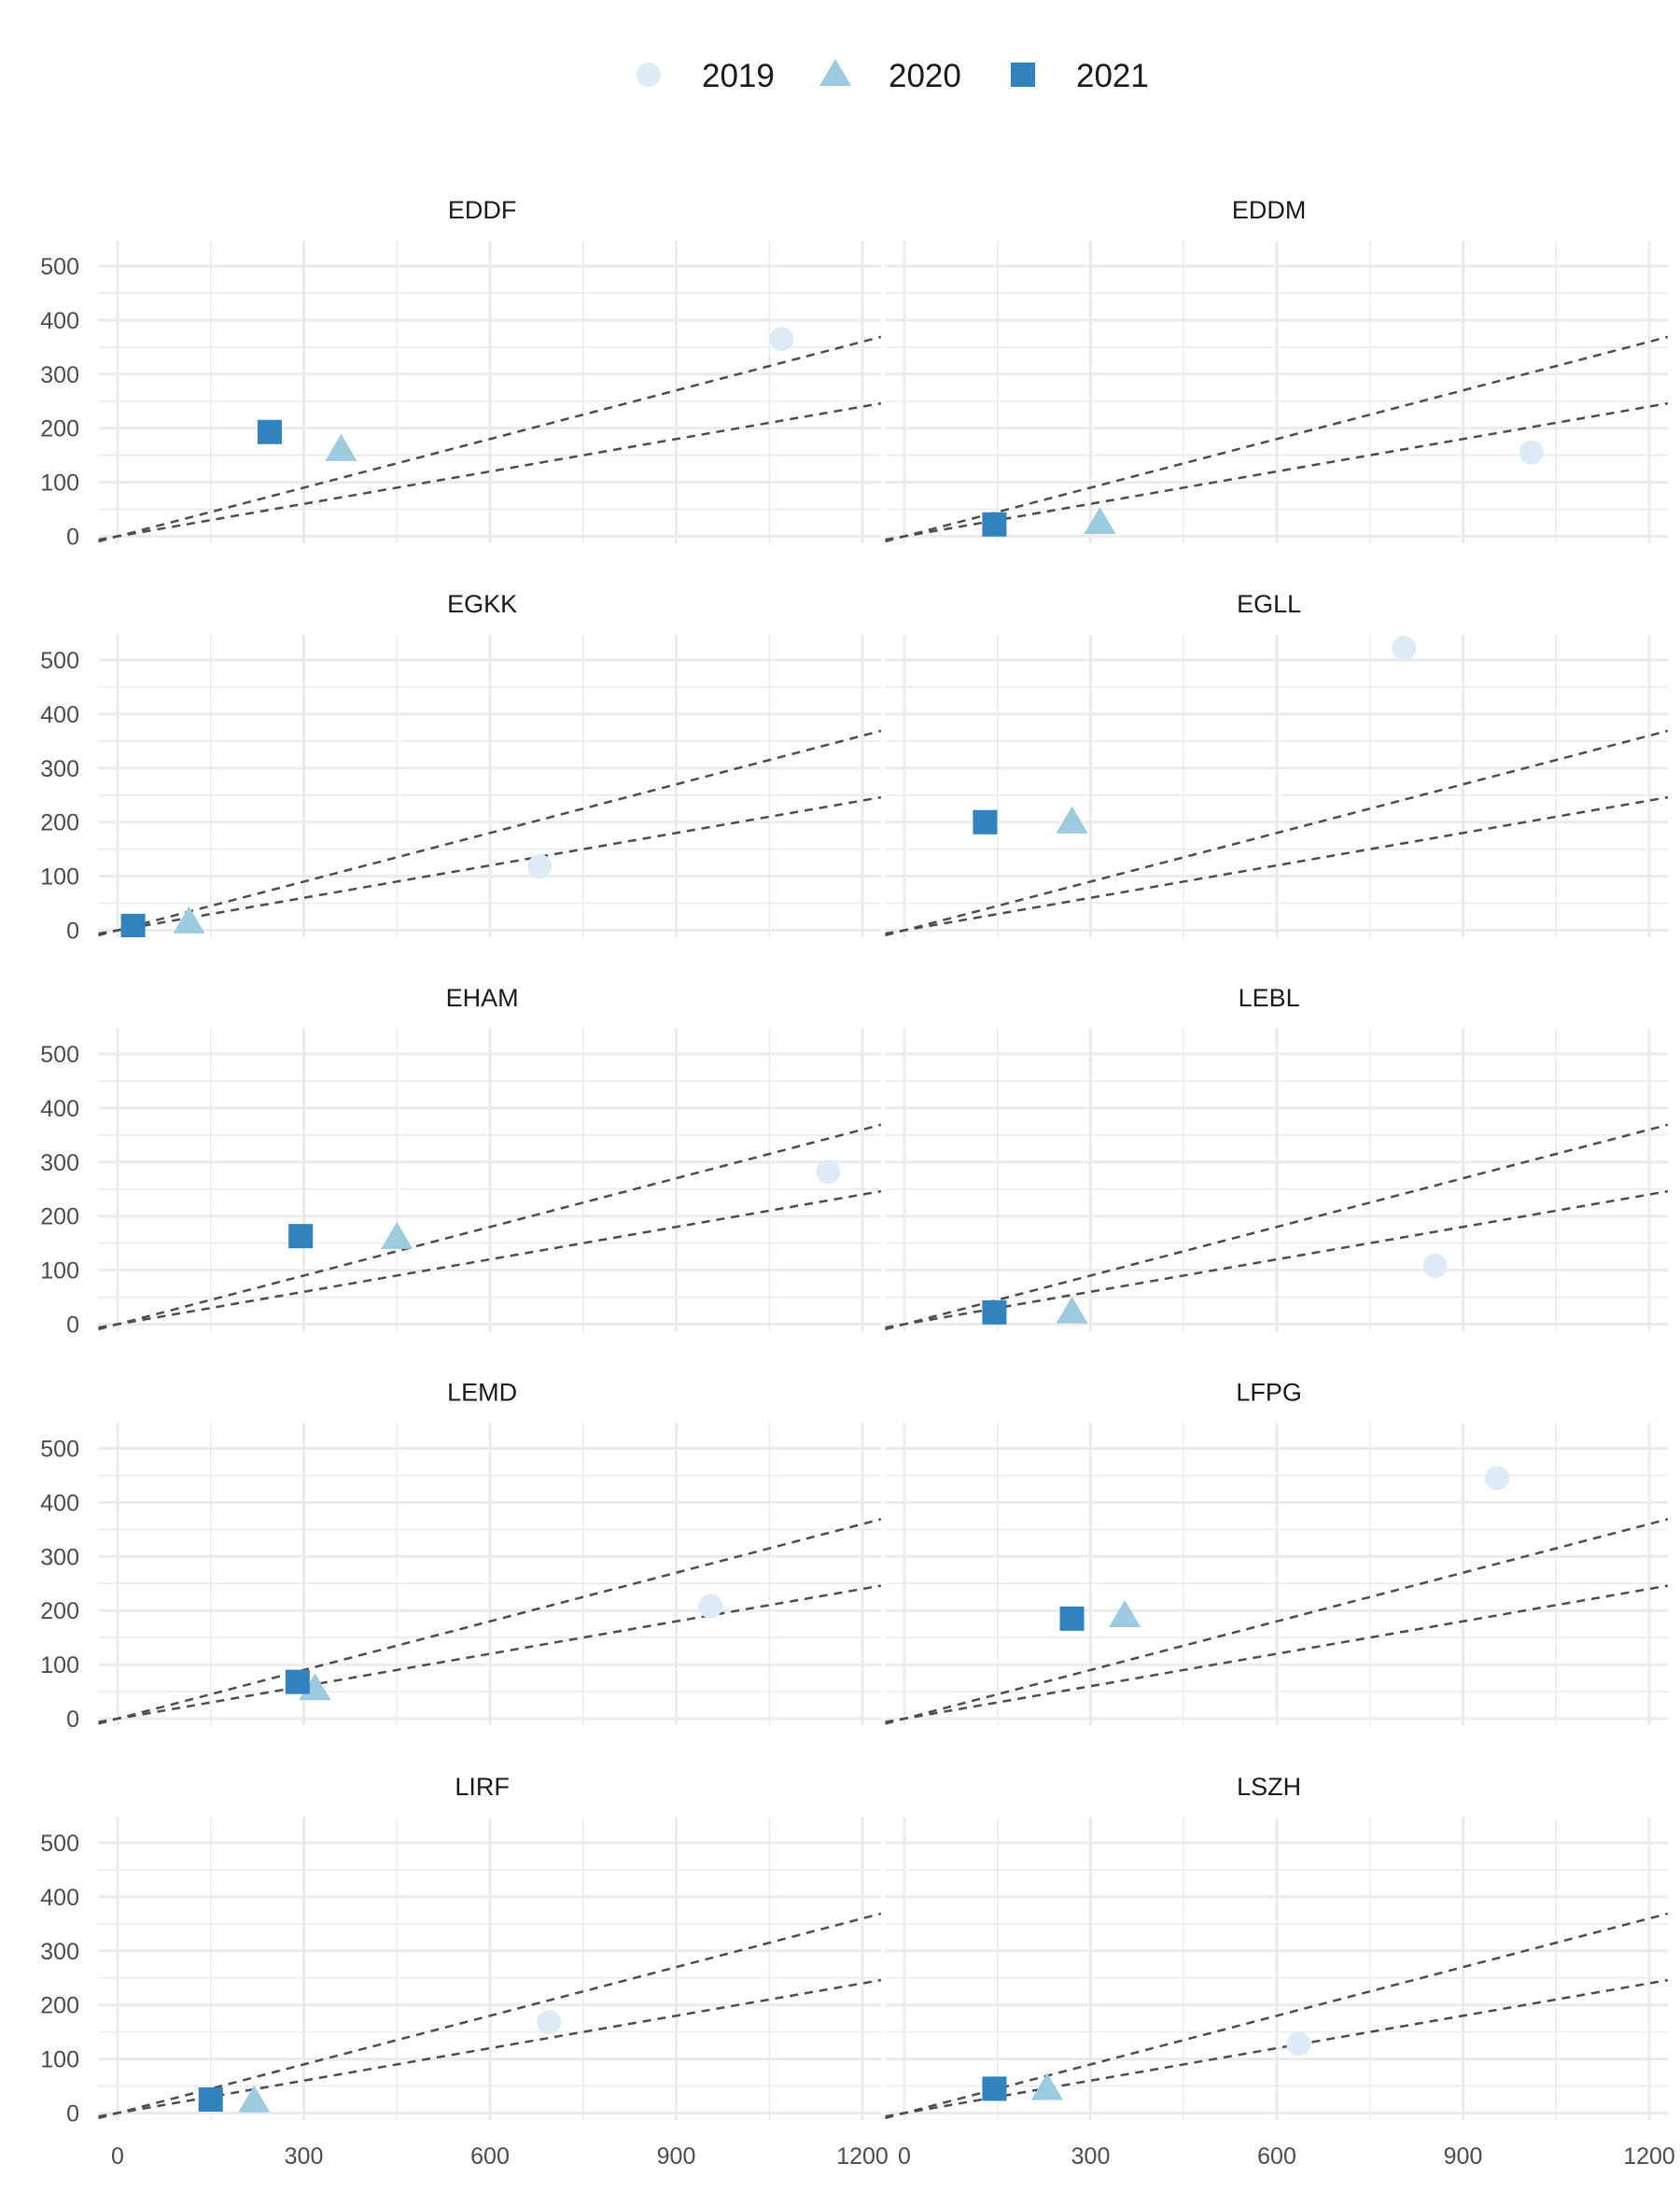  Describe the element at coordinates (1072, 1310) in the screenshot. I see `point-LEBL-2020` at that location.